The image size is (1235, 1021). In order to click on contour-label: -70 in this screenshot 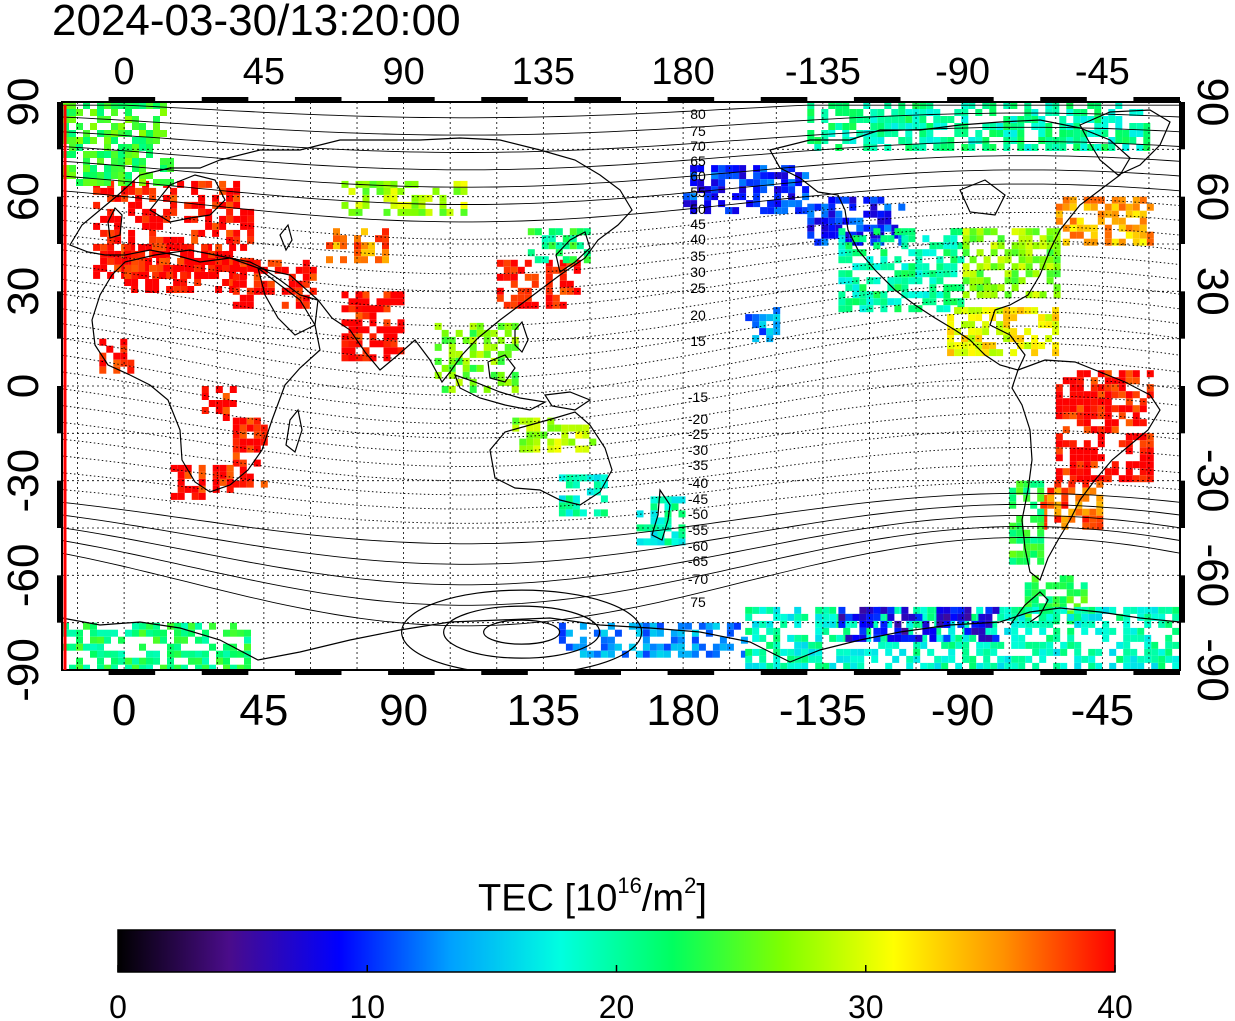, I will do `click(698, 579)`.